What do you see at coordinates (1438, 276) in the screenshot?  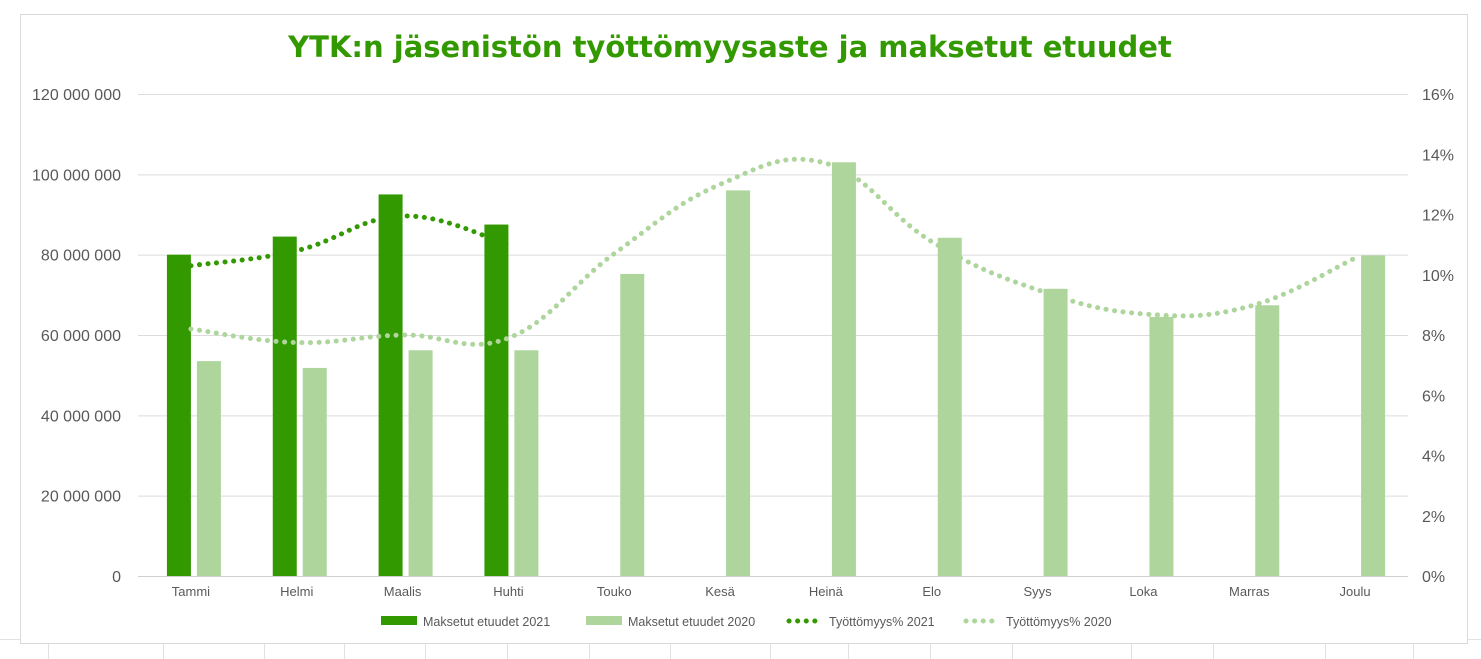 I see `right-tick-label: 10%` at bounding box center [1438, 276].